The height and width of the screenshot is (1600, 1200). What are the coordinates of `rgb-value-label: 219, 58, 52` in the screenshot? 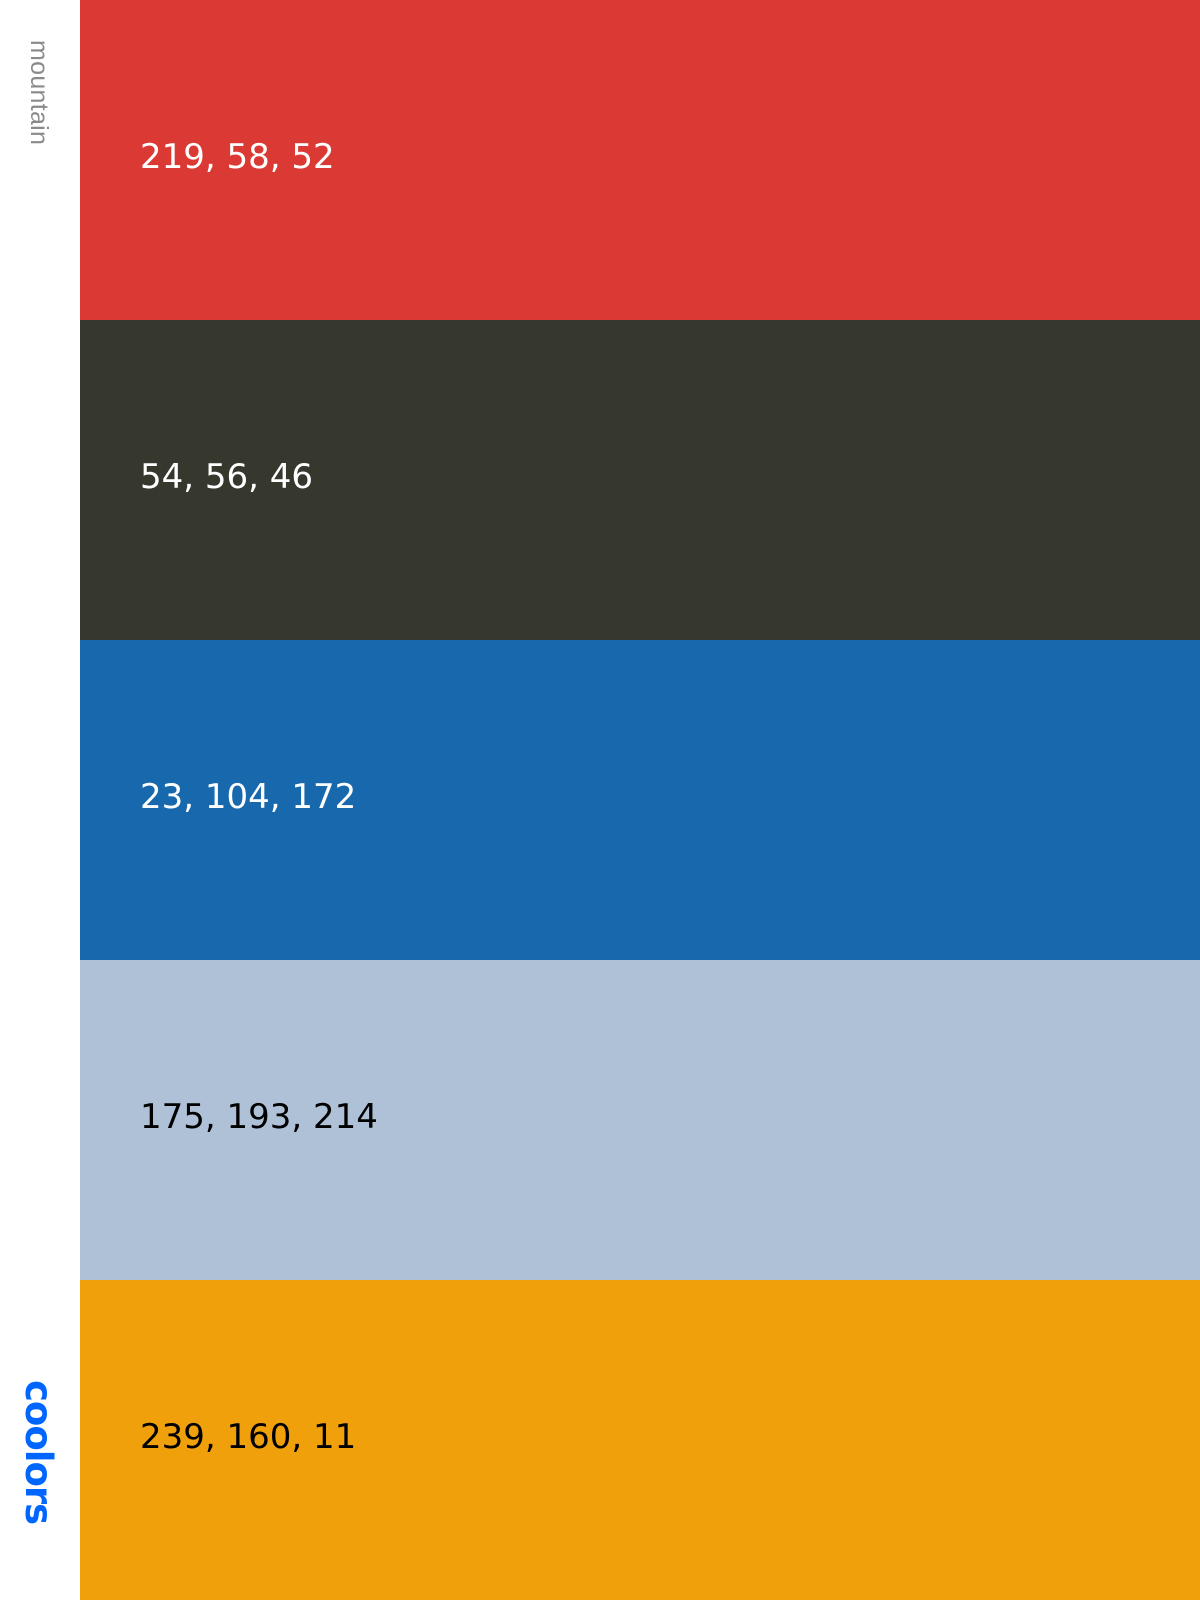 It's located at (237, 157).